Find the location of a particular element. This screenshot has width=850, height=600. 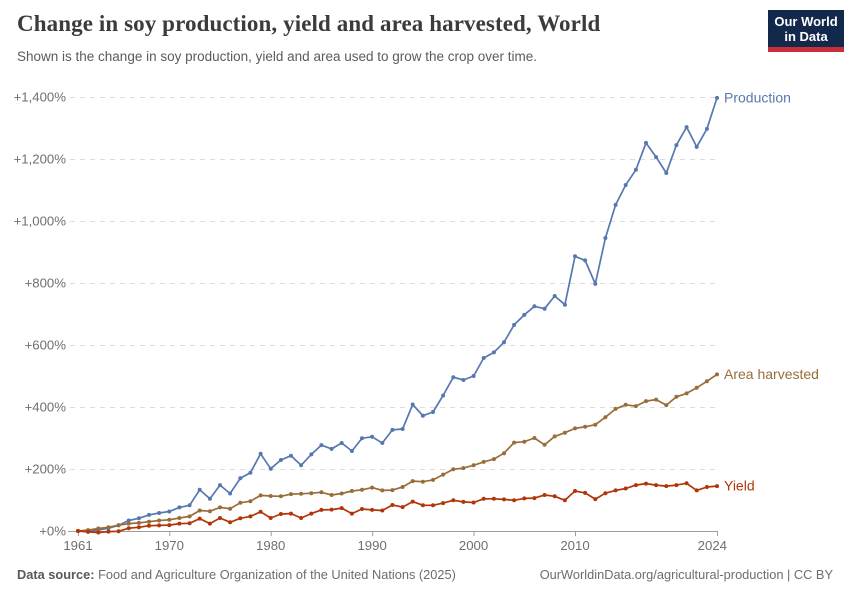

y-axis-label: +800% is located at coordinates (46, 283).